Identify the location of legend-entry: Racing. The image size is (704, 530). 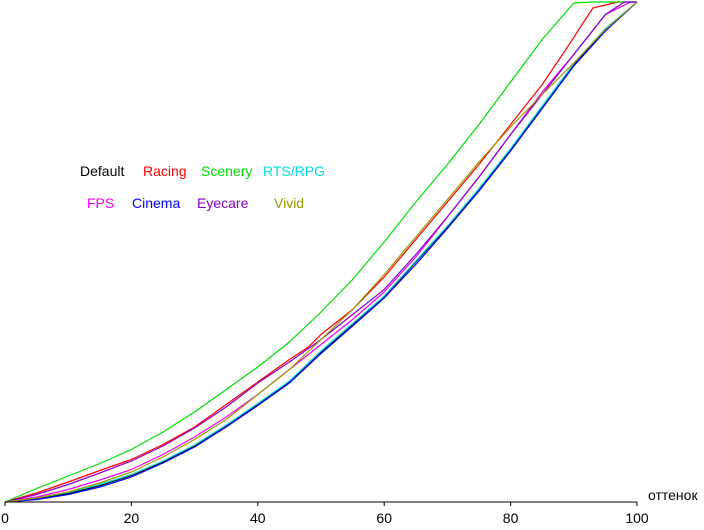
(165, 171).